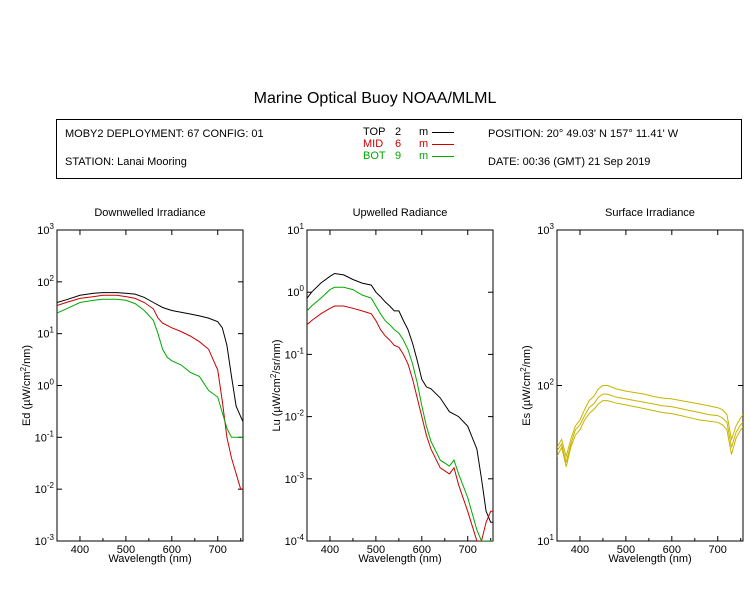 This screenshot has width=750, height=600. What do you see at coordinates (409, 132) in the screenshot?
I see `legend-entry-top: TOP 2 m` at bounding box center [409, 132].